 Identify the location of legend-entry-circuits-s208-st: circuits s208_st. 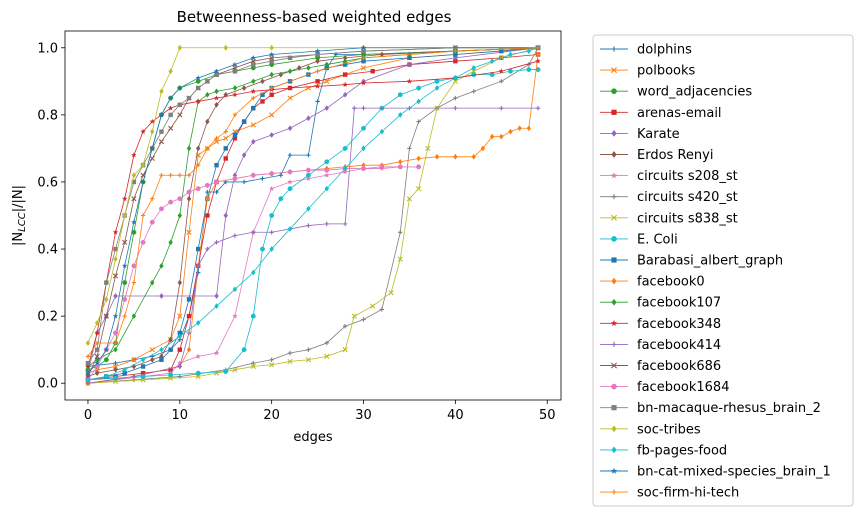
(669, 176).